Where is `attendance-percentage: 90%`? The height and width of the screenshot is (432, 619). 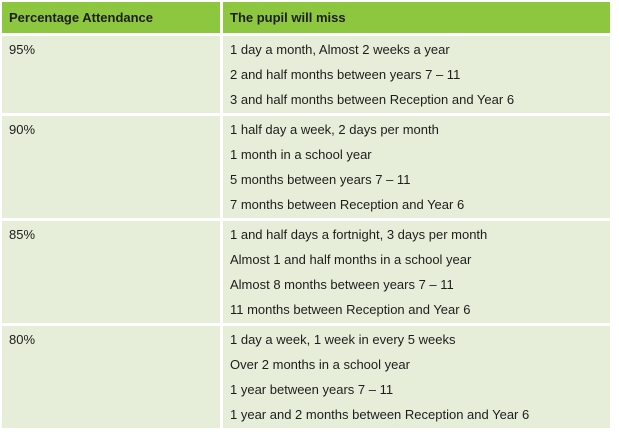 attendance-percentage: 90% is located at coordinates (111, 167).